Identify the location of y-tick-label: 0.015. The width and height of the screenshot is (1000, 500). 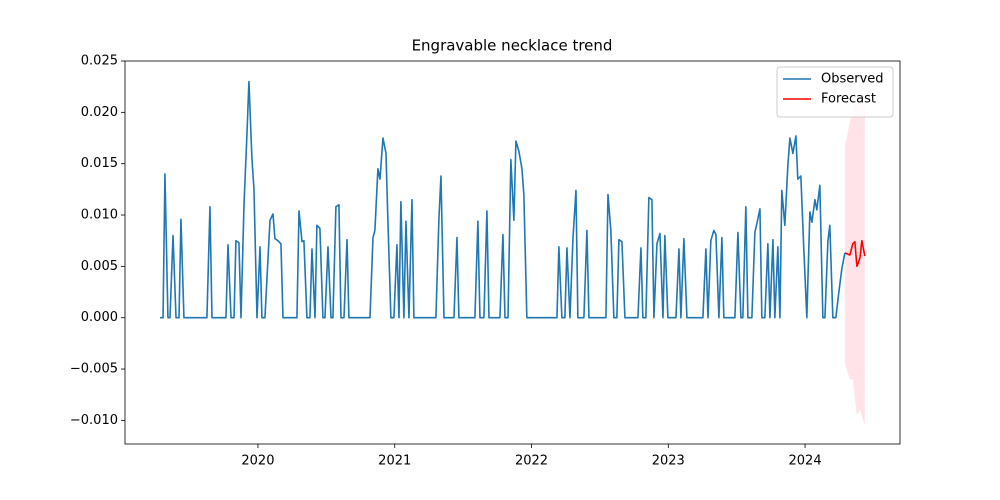
(99, 163).